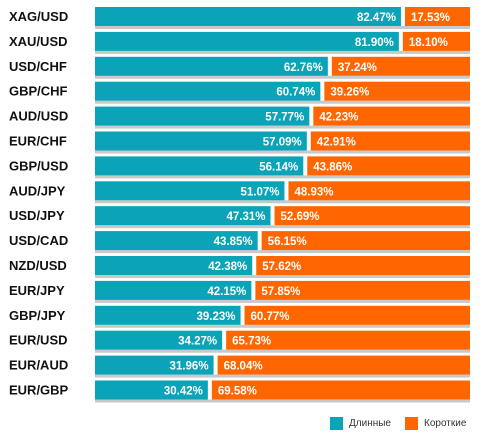 The height and width of the screenshot is (440, 486). What do you see at coordinates (246, 217) in the screenshot?
I see `long-value-label: 47.31%` at bounding box center [246, 217].